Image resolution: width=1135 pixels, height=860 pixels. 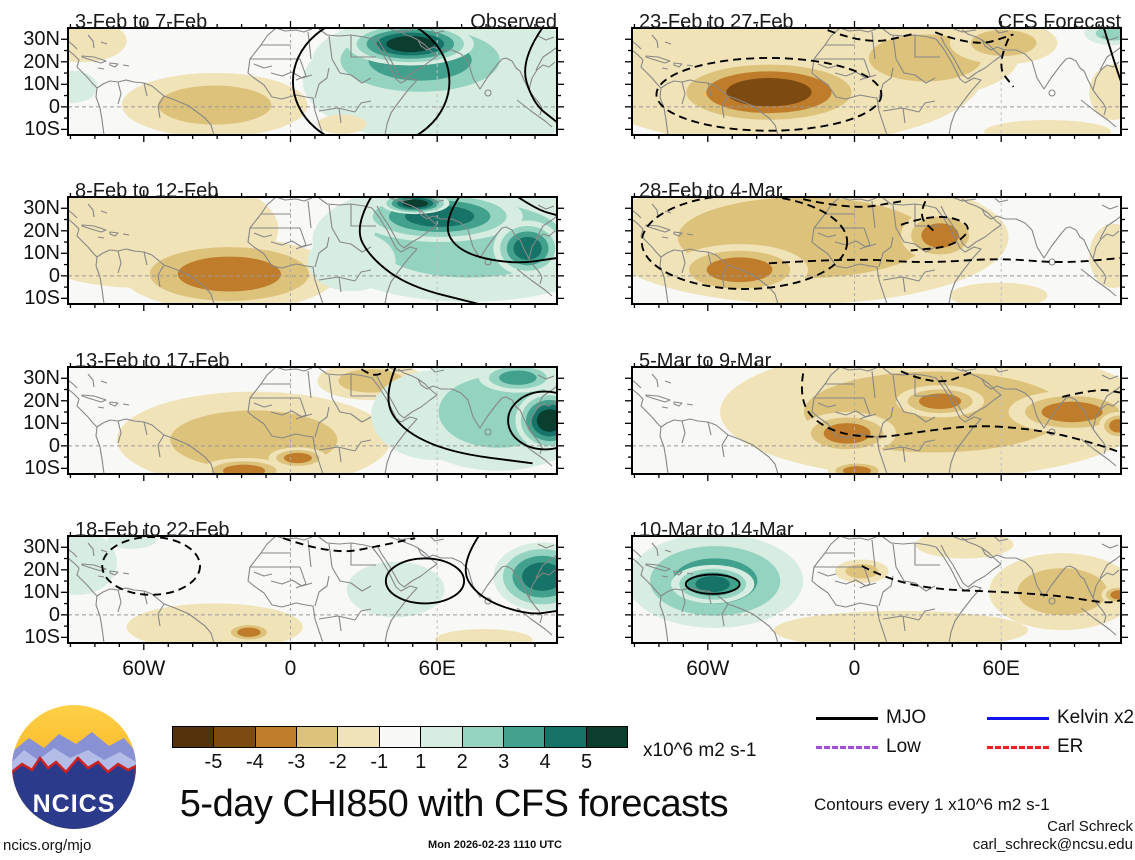 What do you see at coordinates (504, 762) in the screenshot?
I see `colorbar-tick-label: 3` at bounding box center [504, 762].